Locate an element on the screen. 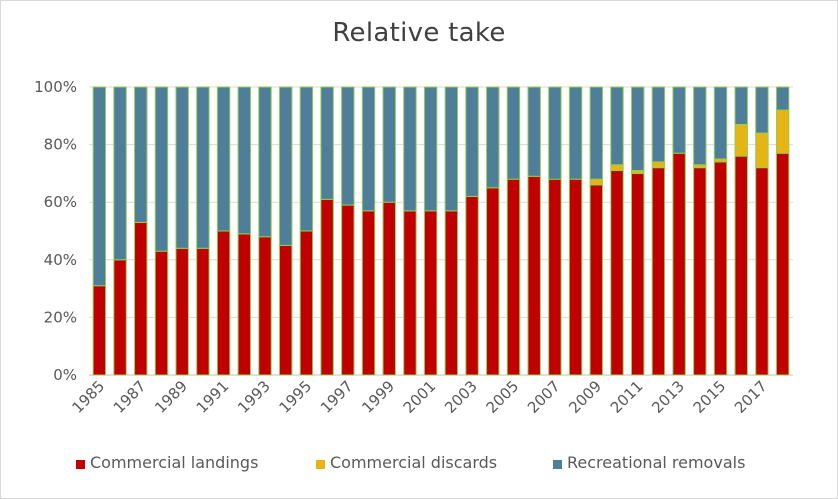 The height and width of the screenshot is (499, 838). x-tick-label: 2007 is located at coordinates (544, 397).